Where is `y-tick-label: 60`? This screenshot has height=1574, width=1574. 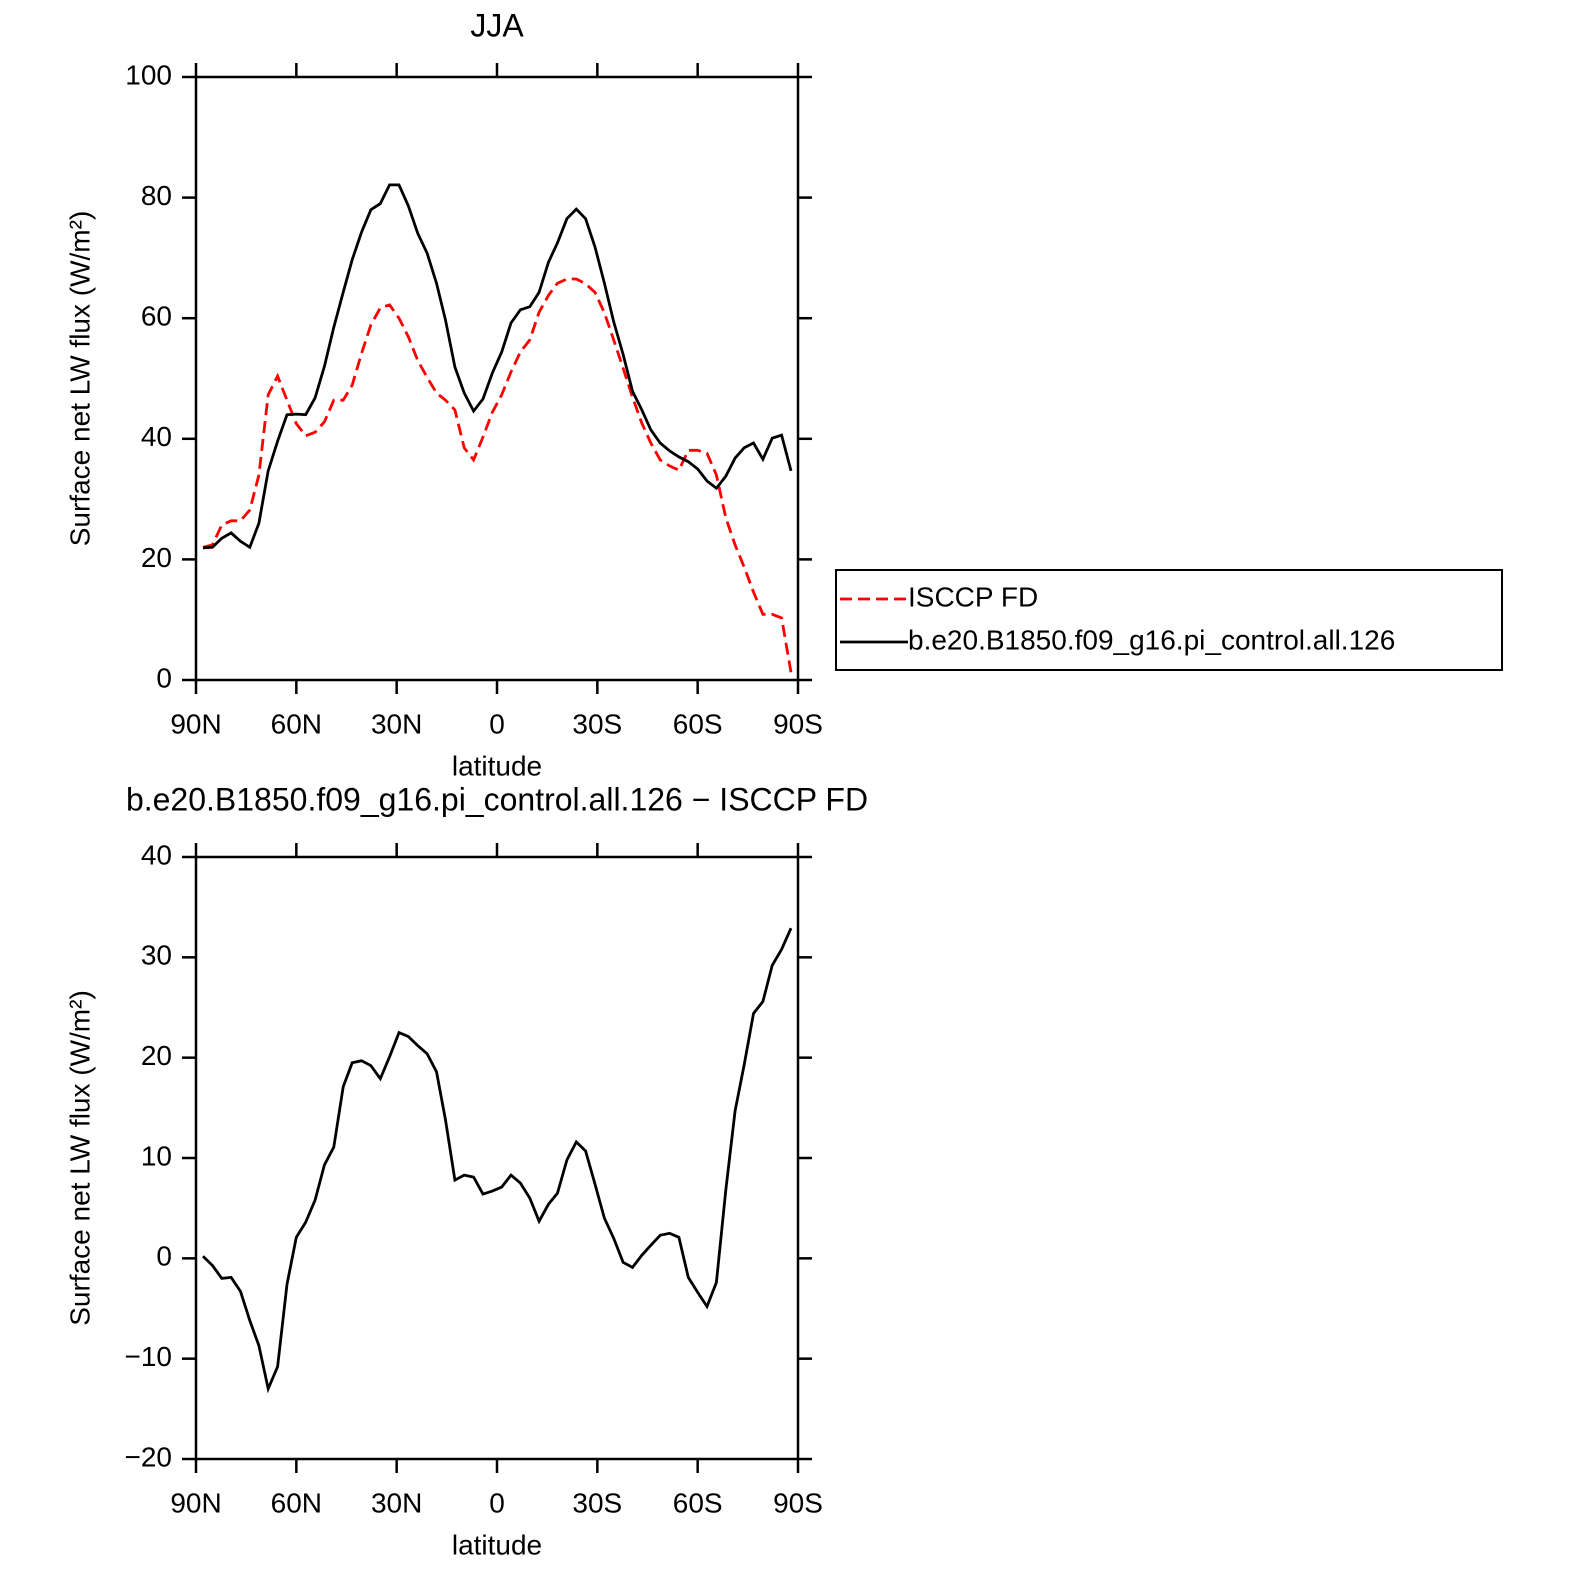 y-tick-label: 60 is located at coordinates (156, 316).